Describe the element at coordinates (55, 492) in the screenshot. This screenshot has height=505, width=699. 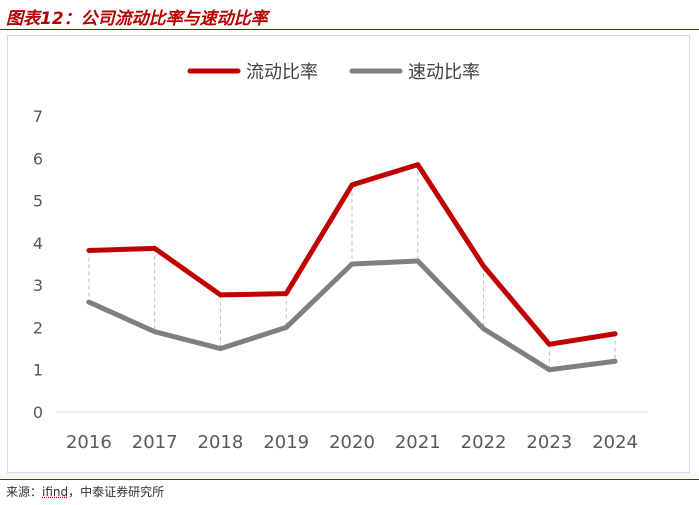
I see `source-name: ifind` at that location.